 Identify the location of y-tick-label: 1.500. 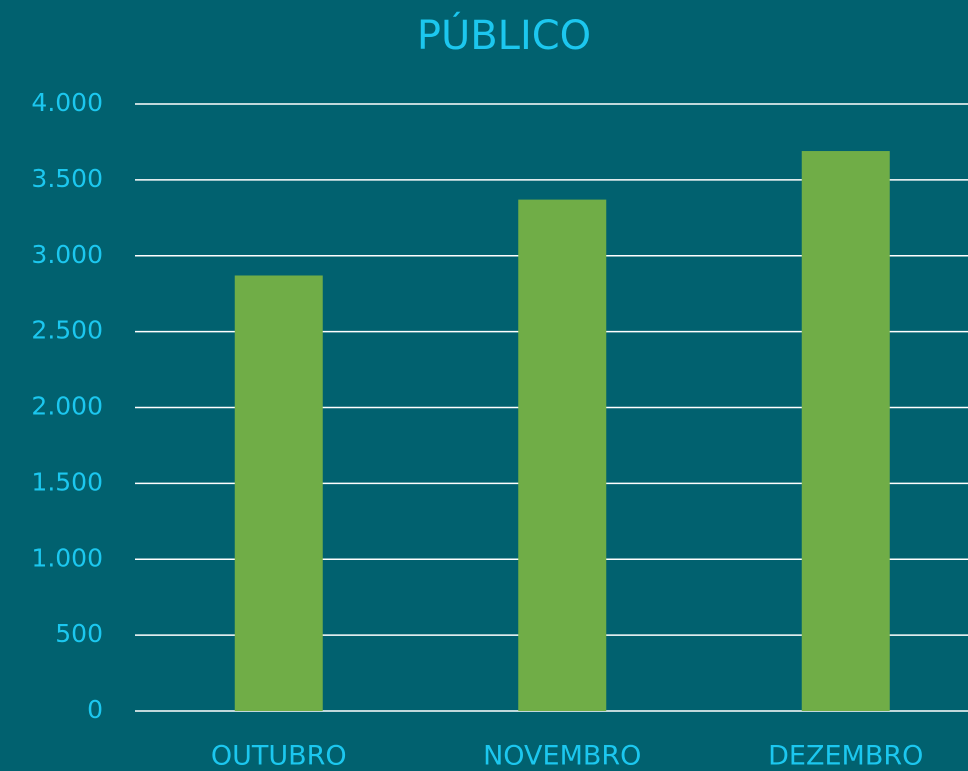
(67, 481).